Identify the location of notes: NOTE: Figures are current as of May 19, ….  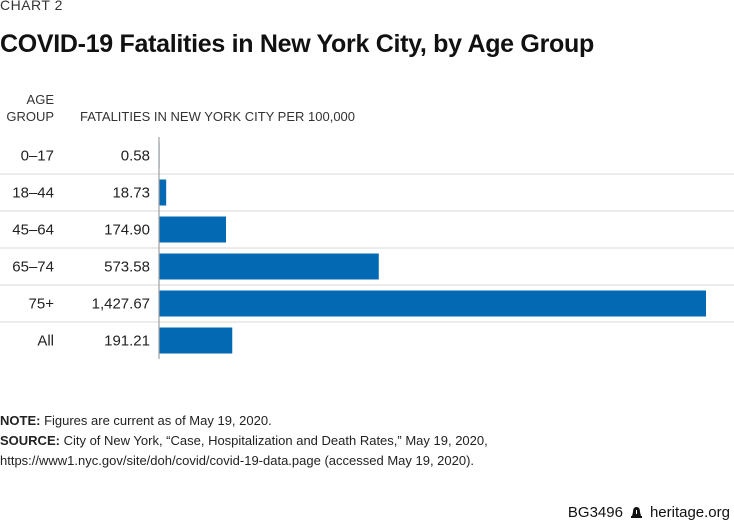
(365, 441).